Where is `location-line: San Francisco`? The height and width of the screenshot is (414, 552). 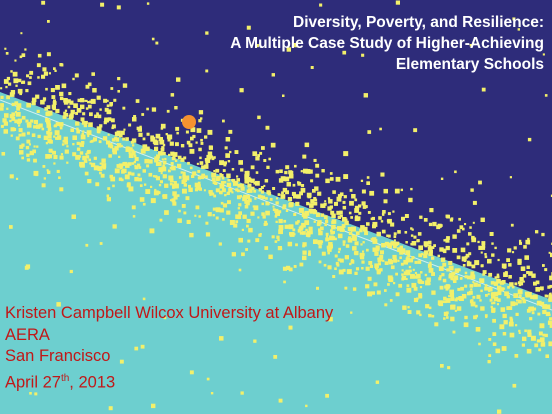 location-line: San Francisco is located at coordinates (58, 356).